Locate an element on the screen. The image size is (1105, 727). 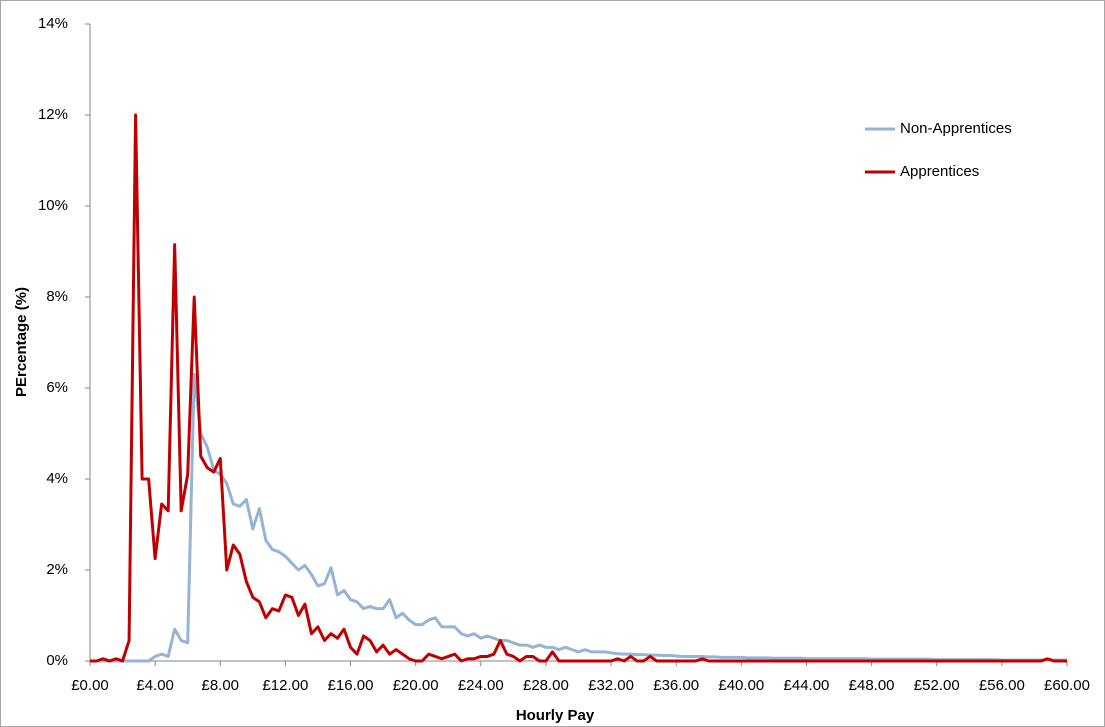
legend-label: Non-Apprentices is located at coordinates (956, 128).